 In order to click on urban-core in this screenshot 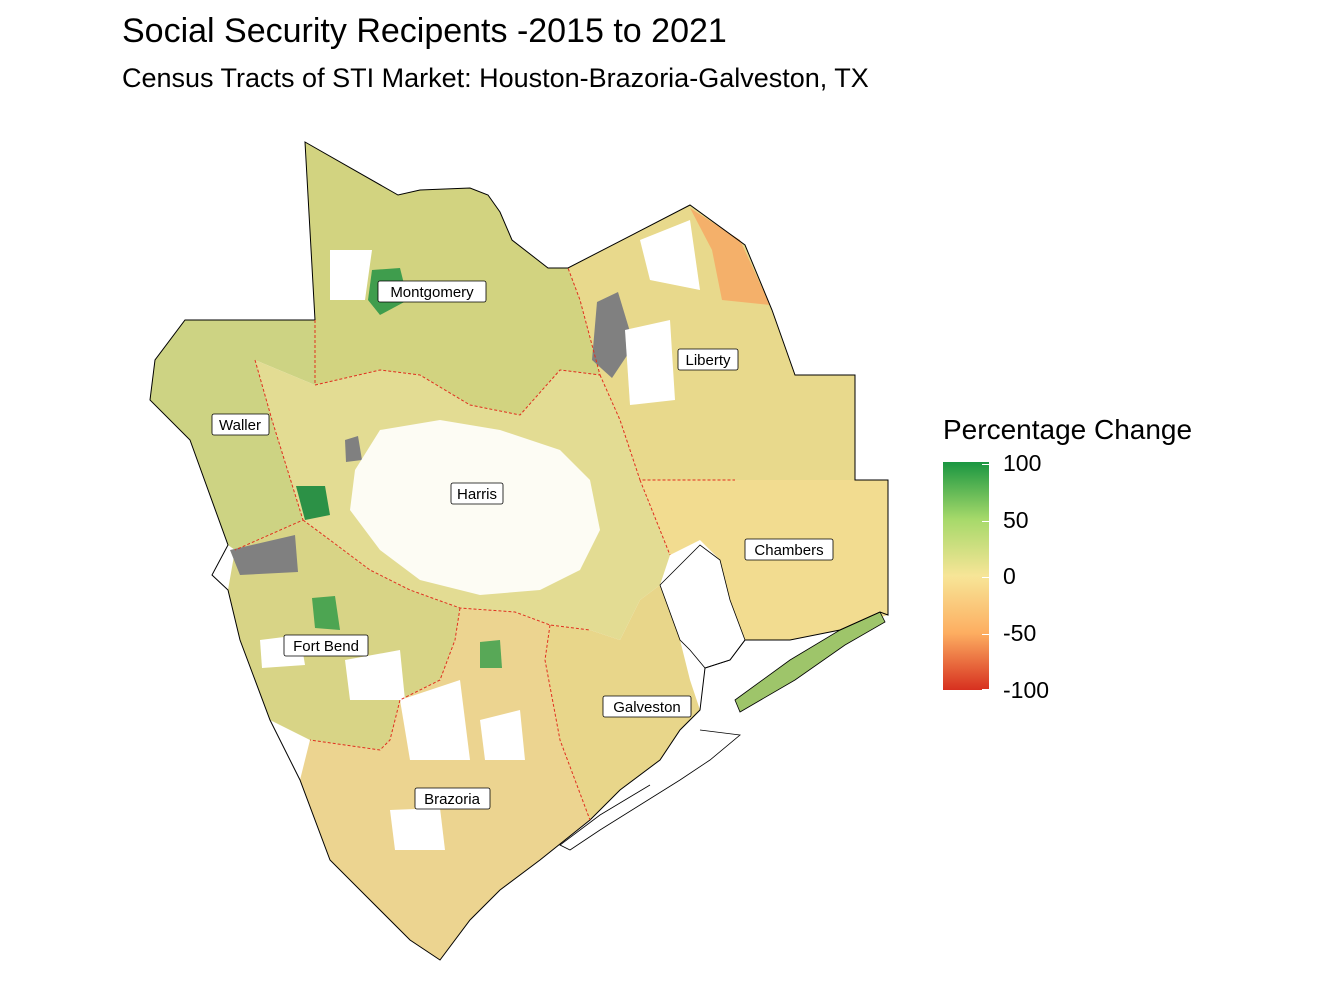, I will do `click(475, 507)`.